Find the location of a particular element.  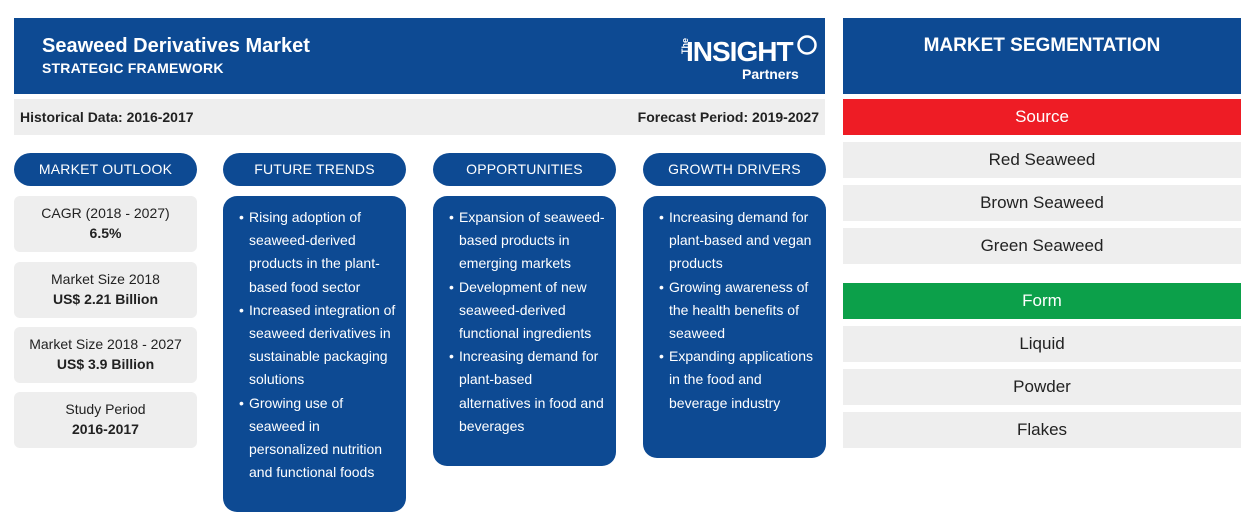

outlook-label: Market Size 2018 is located at coordinates (105, 279).